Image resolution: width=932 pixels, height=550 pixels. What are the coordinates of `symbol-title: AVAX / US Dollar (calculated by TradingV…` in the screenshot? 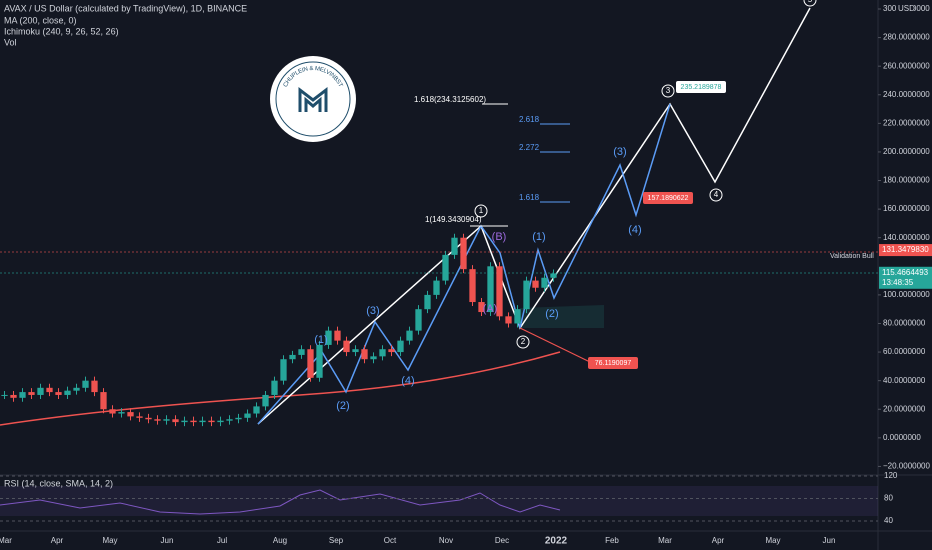 It's located at (125, 8).